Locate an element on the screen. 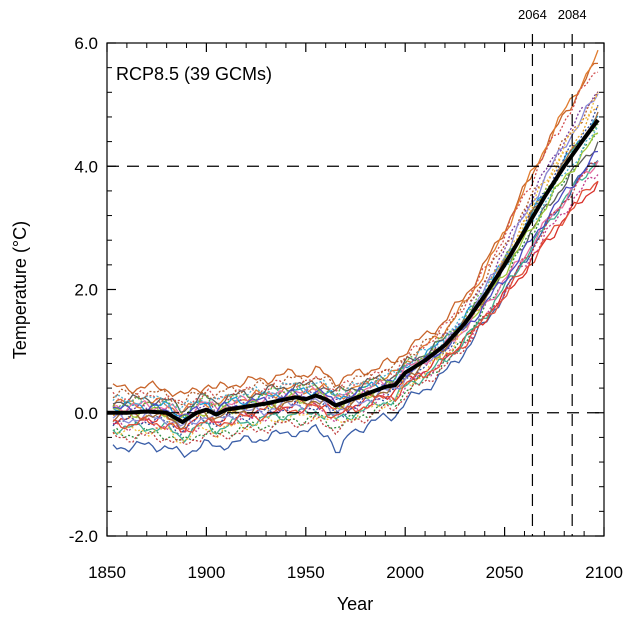 The width and height of the screenshot is (634, 619). y-tick-label: -2.0 is located at coordinates (83, 536).